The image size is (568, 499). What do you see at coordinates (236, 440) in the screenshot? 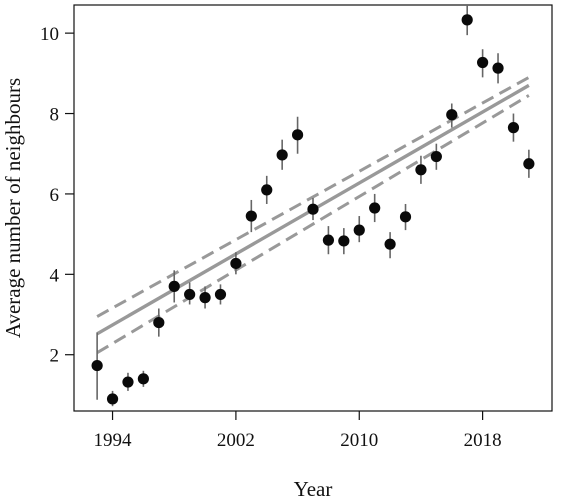
I see `x-tick-label: 2002` at bounding box center [236, 440].